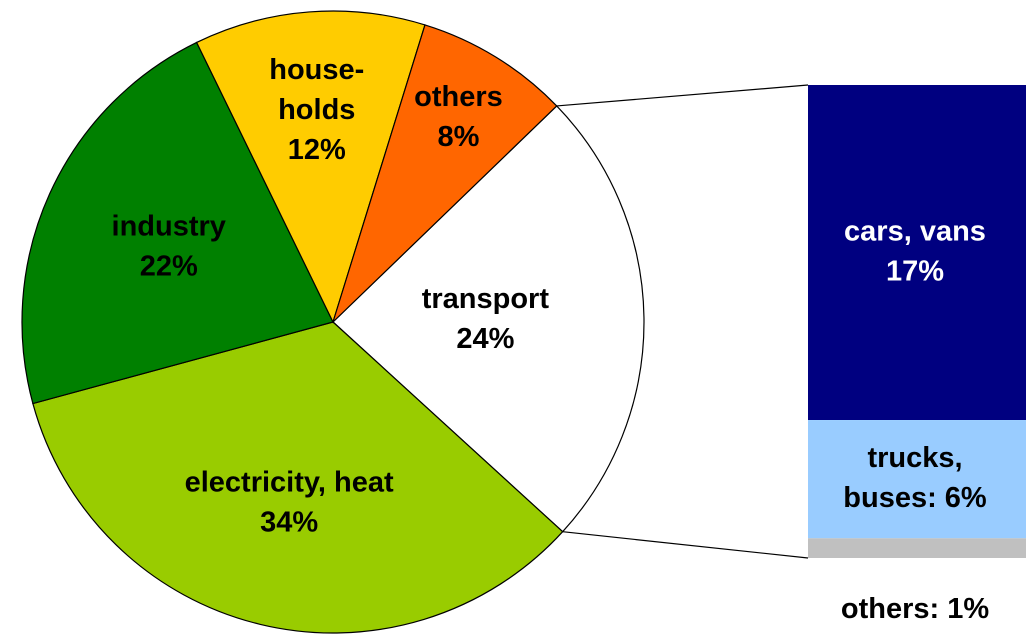  What do you see at coordinates (169, 246) in the screenshot?
I see `data-label: industry 22%` at bounding box center [169, 246].